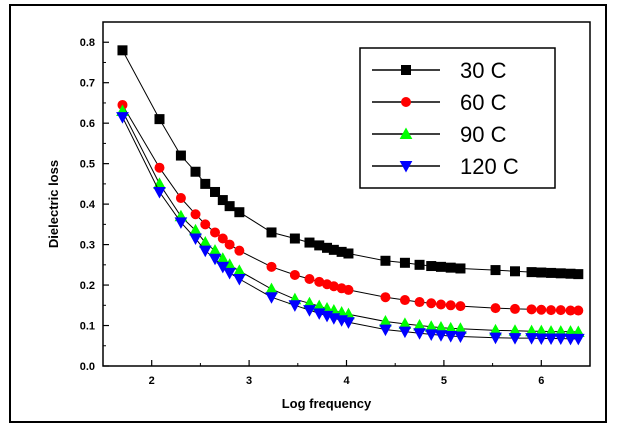 Image resolution: width=618 pixels, height=429 pixels. I want to click on legend-entry: 120 C, so click(445, 166).